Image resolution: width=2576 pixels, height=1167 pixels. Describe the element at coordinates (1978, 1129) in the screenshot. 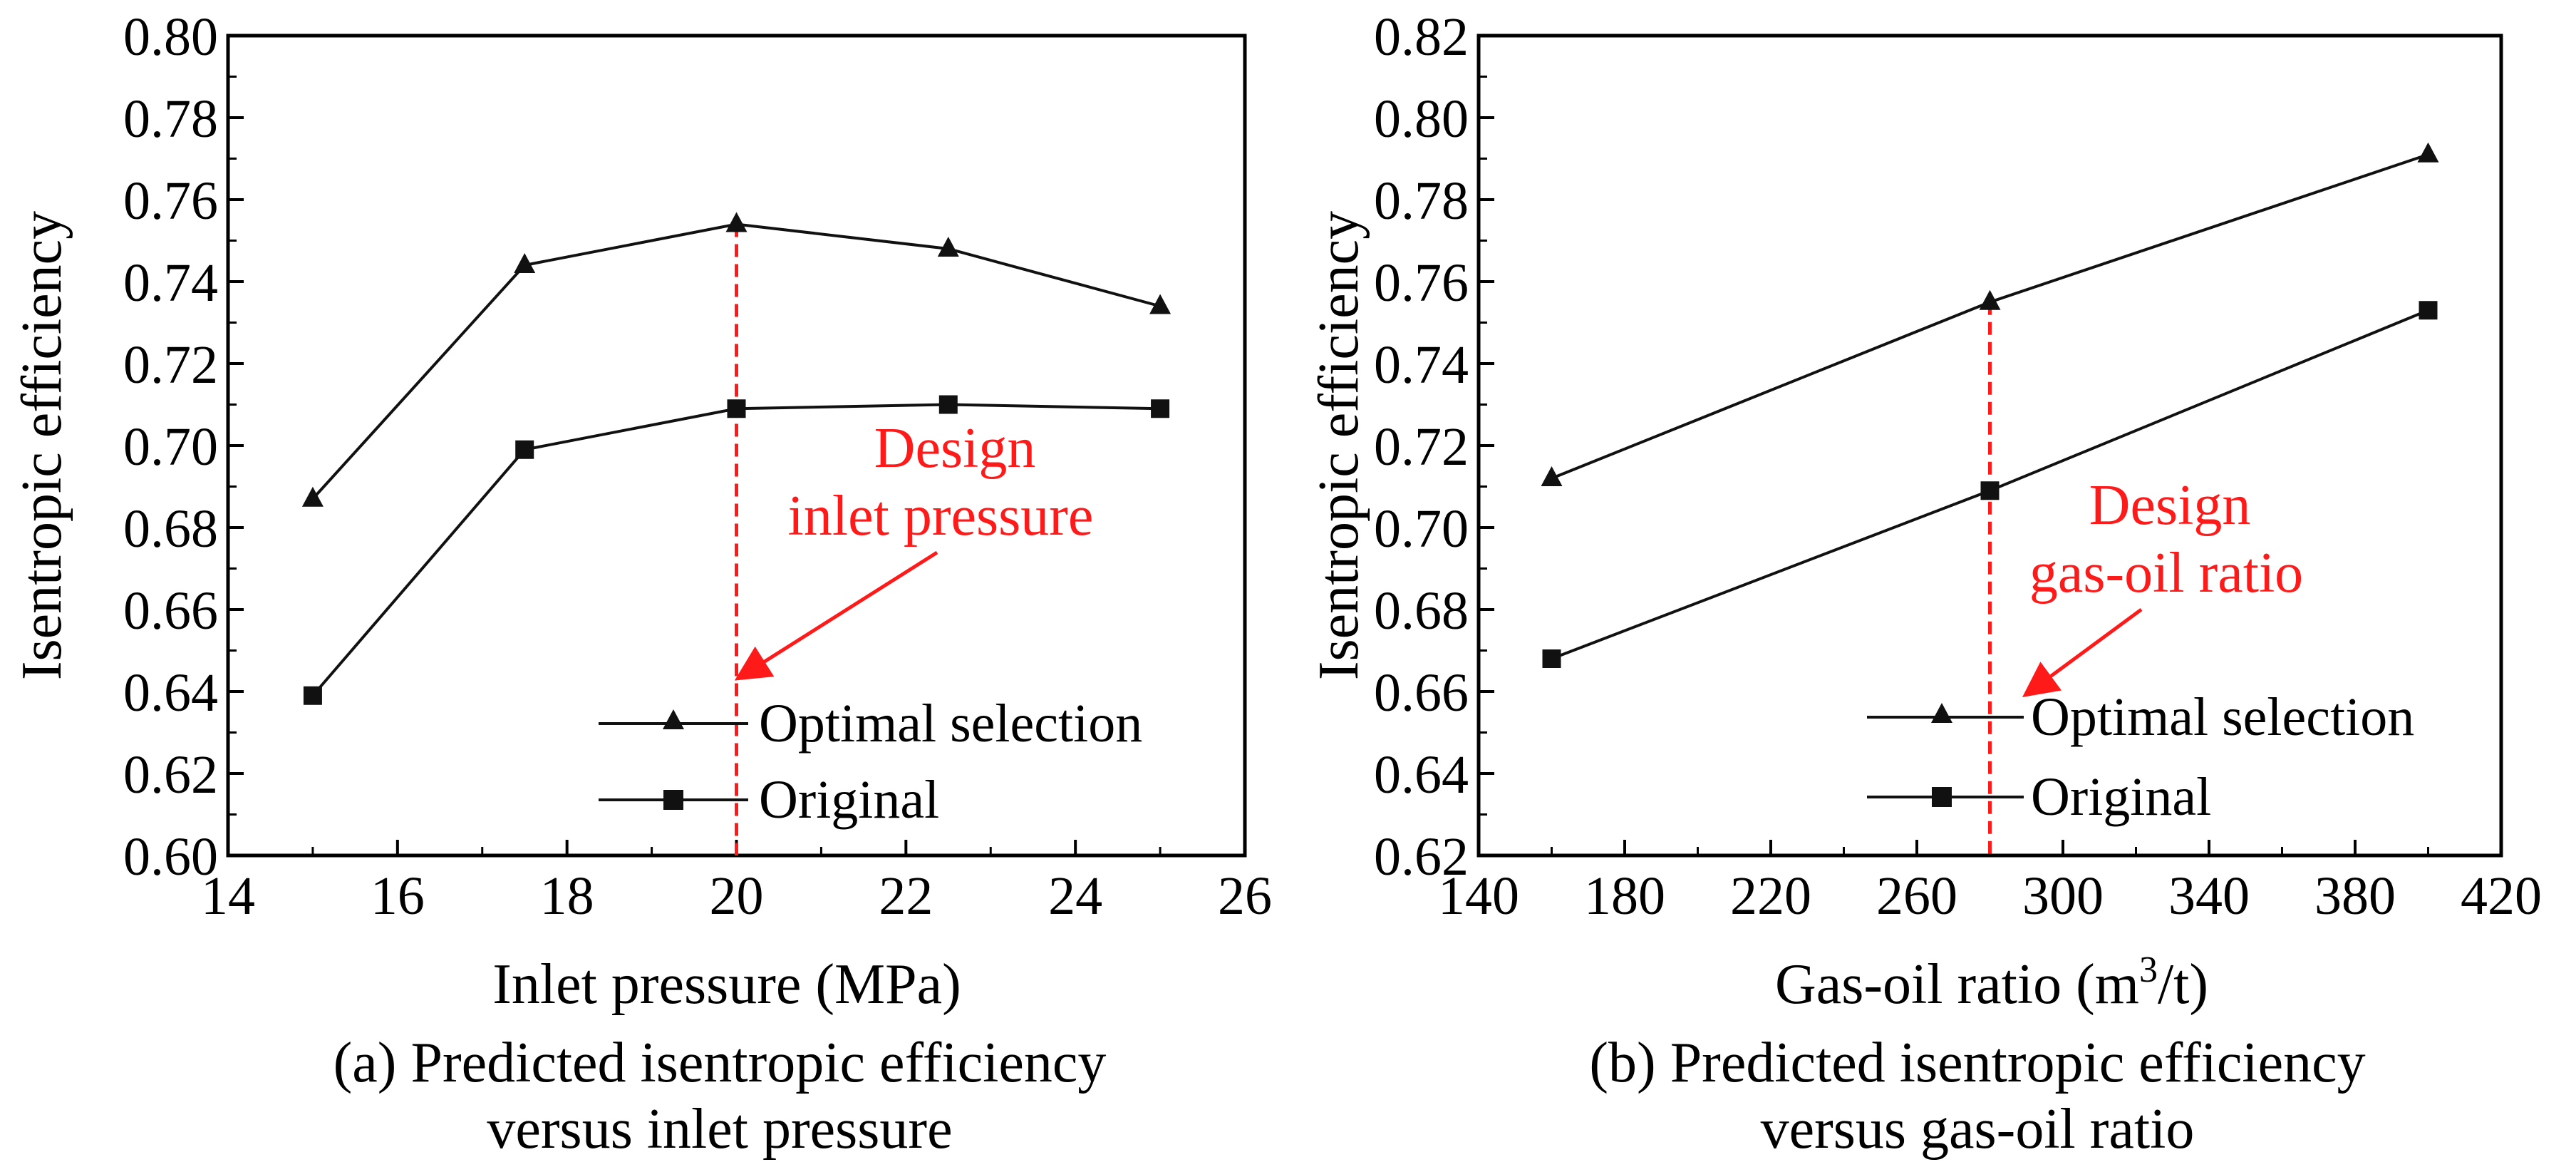

I see `caption-line2: versus gas-oil ratio` at that location.